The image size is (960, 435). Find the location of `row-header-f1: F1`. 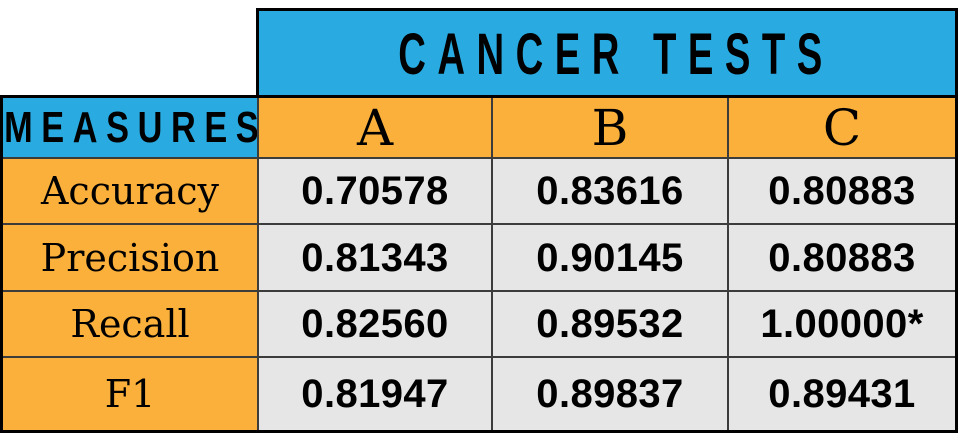

row-header-f1: F1 is located at coordinates (130, 394).